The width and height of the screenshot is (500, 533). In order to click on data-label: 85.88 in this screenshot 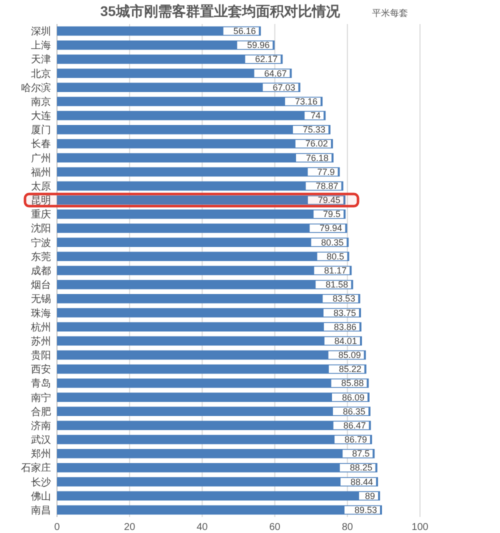, I will do `click(352, 383)`.